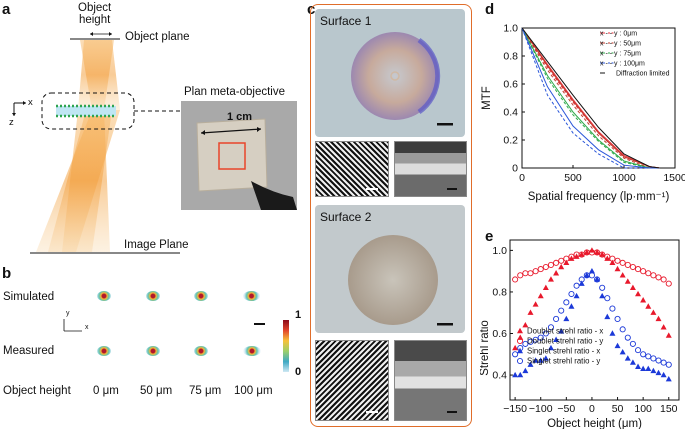 The width and height of the screenshot is (685, 429). What do you see at coordinates (669, 409) in the screenshot?
I see `strehl-xtick-label: 150` at bounding box center [669, 409].